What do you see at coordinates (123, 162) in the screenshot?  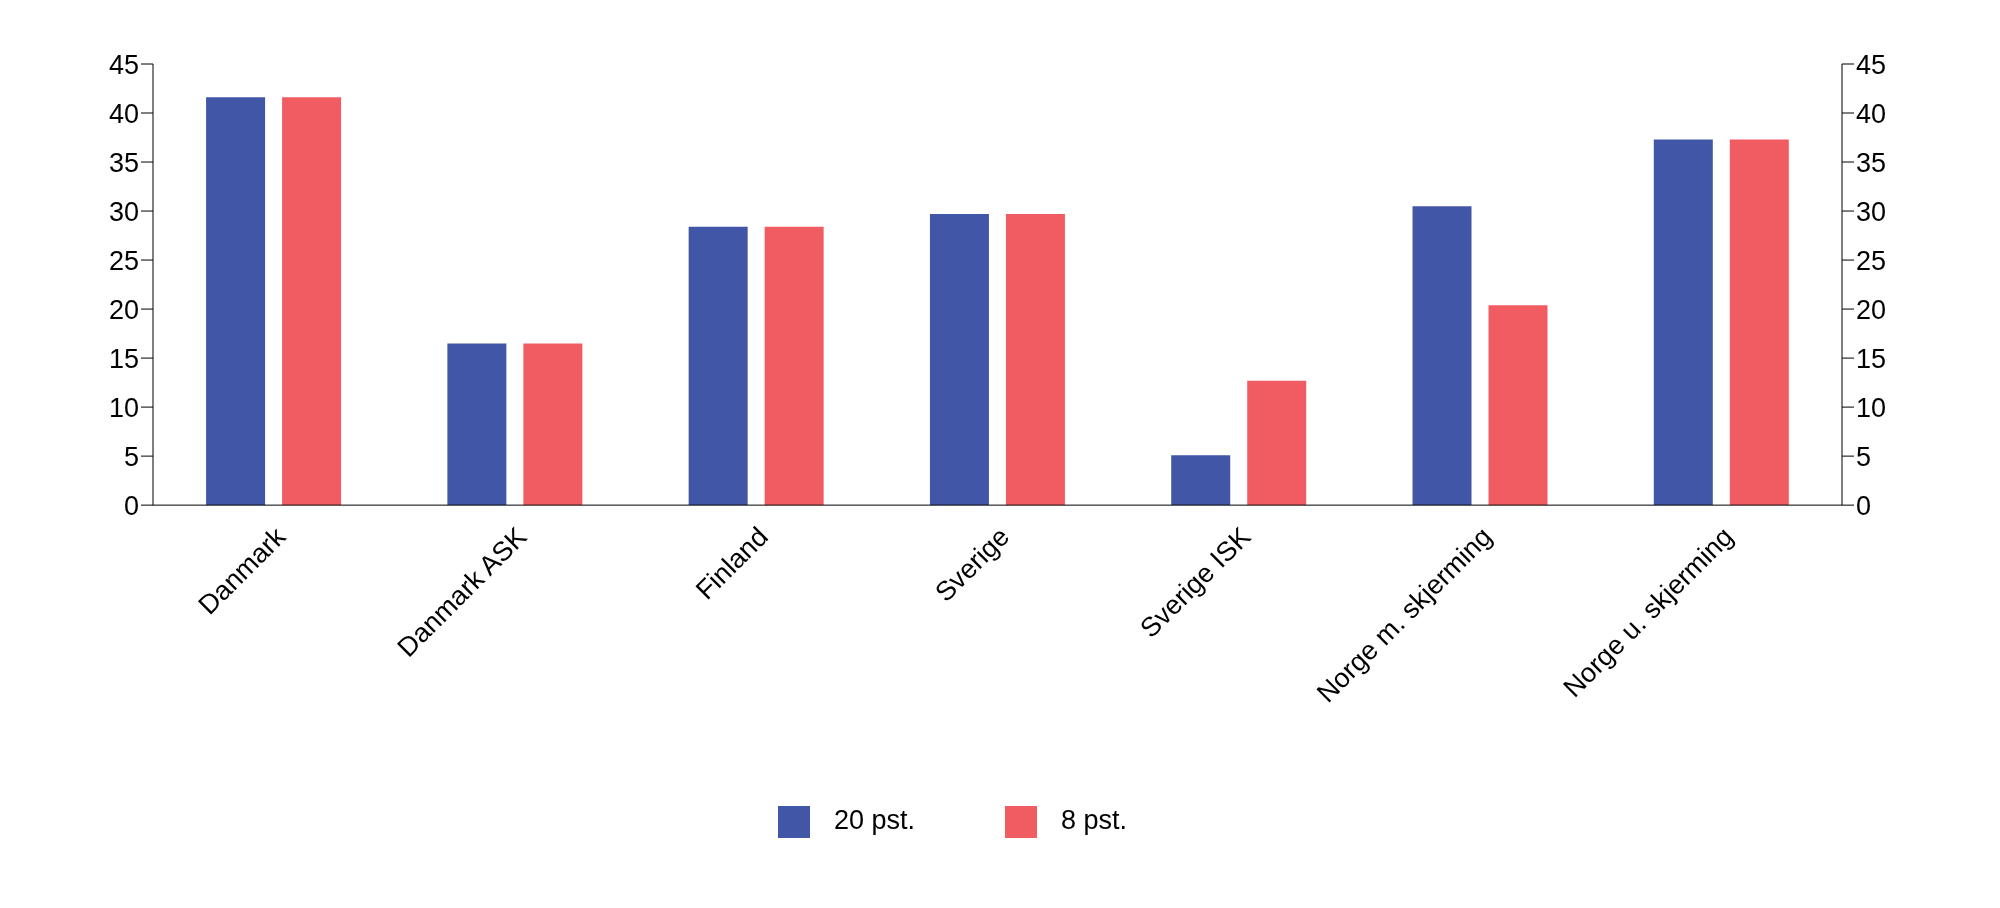 I see `y-tick-label: 35` at bounding box center [123, 162].